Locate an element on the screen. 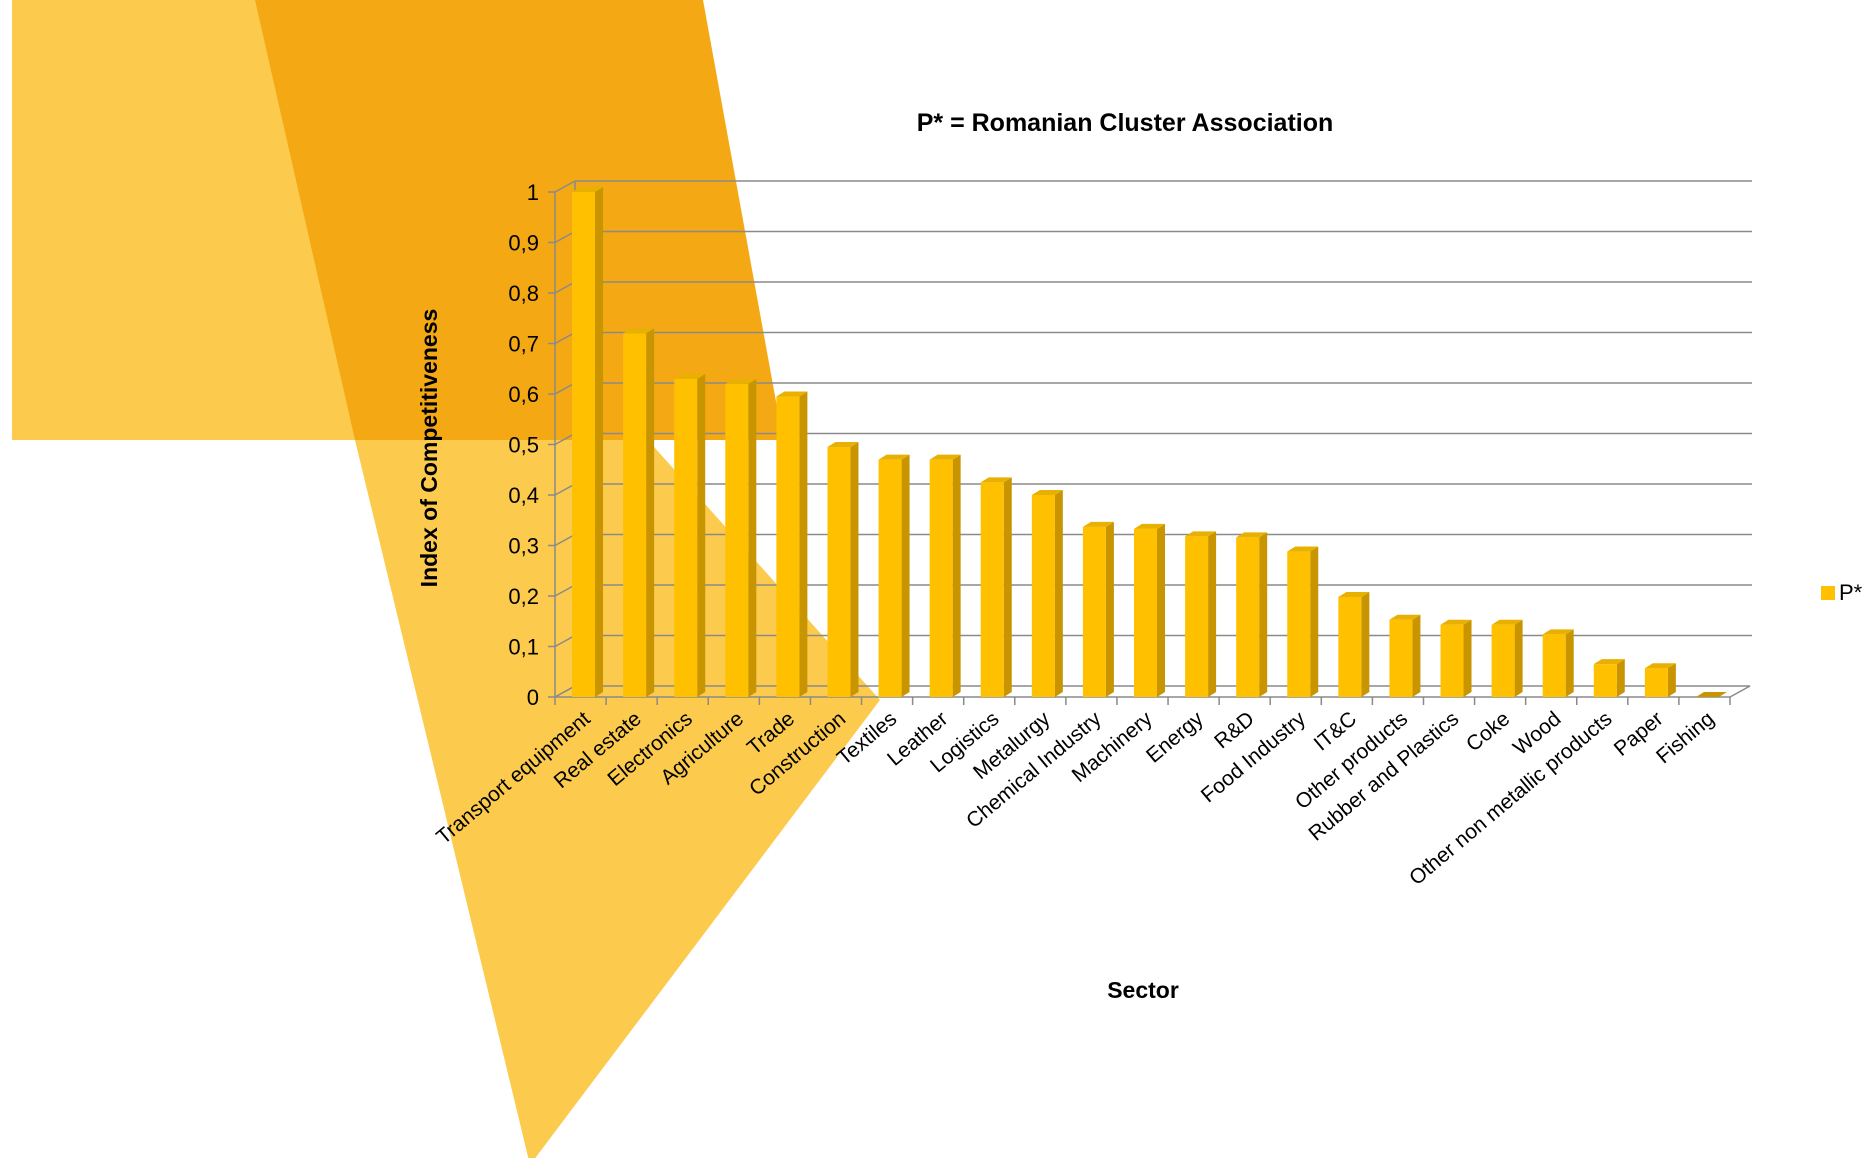 The width and height of the screenshot is (1869, 1158). y-tick-label: 0,5 is located at coordinates (523, 445).